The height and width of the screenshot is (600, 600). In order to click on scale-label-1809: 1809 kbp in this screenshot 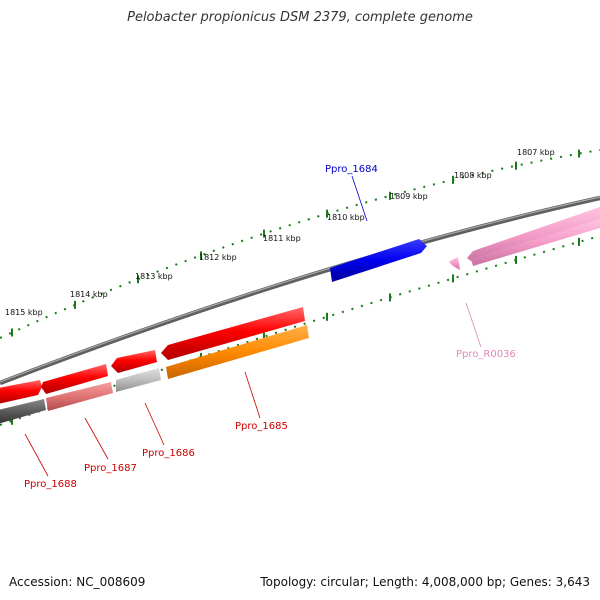, I will do `click(409, 196)`.